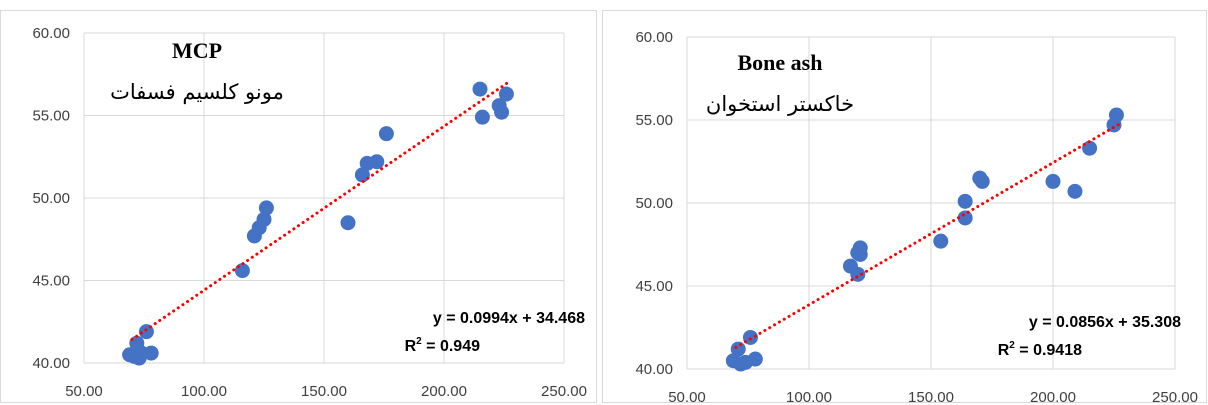  Describe the element at coordinates (197, 50) in the screenshot. I see `chart-title: MCP` at that location.